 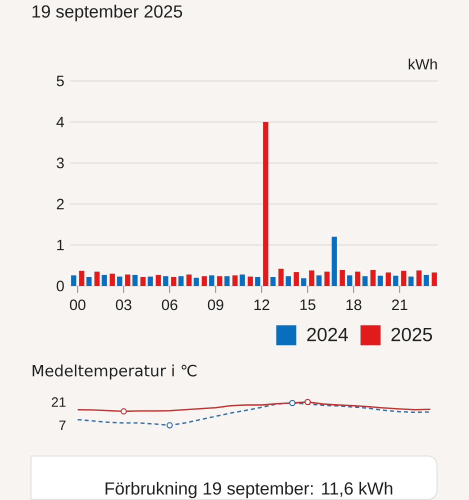 I want to click on y-axis-title: kWh, so click(x=422, y=64).